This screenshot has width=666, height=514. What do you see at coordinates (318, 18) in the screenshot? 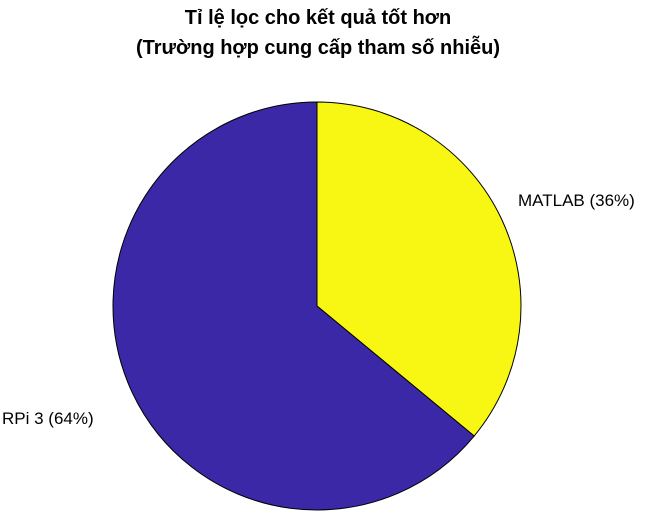
I see `chart-title-line-1: Tỉ lệ lọc cho kết quả tốt hơn` at bounding box center [318, 18].